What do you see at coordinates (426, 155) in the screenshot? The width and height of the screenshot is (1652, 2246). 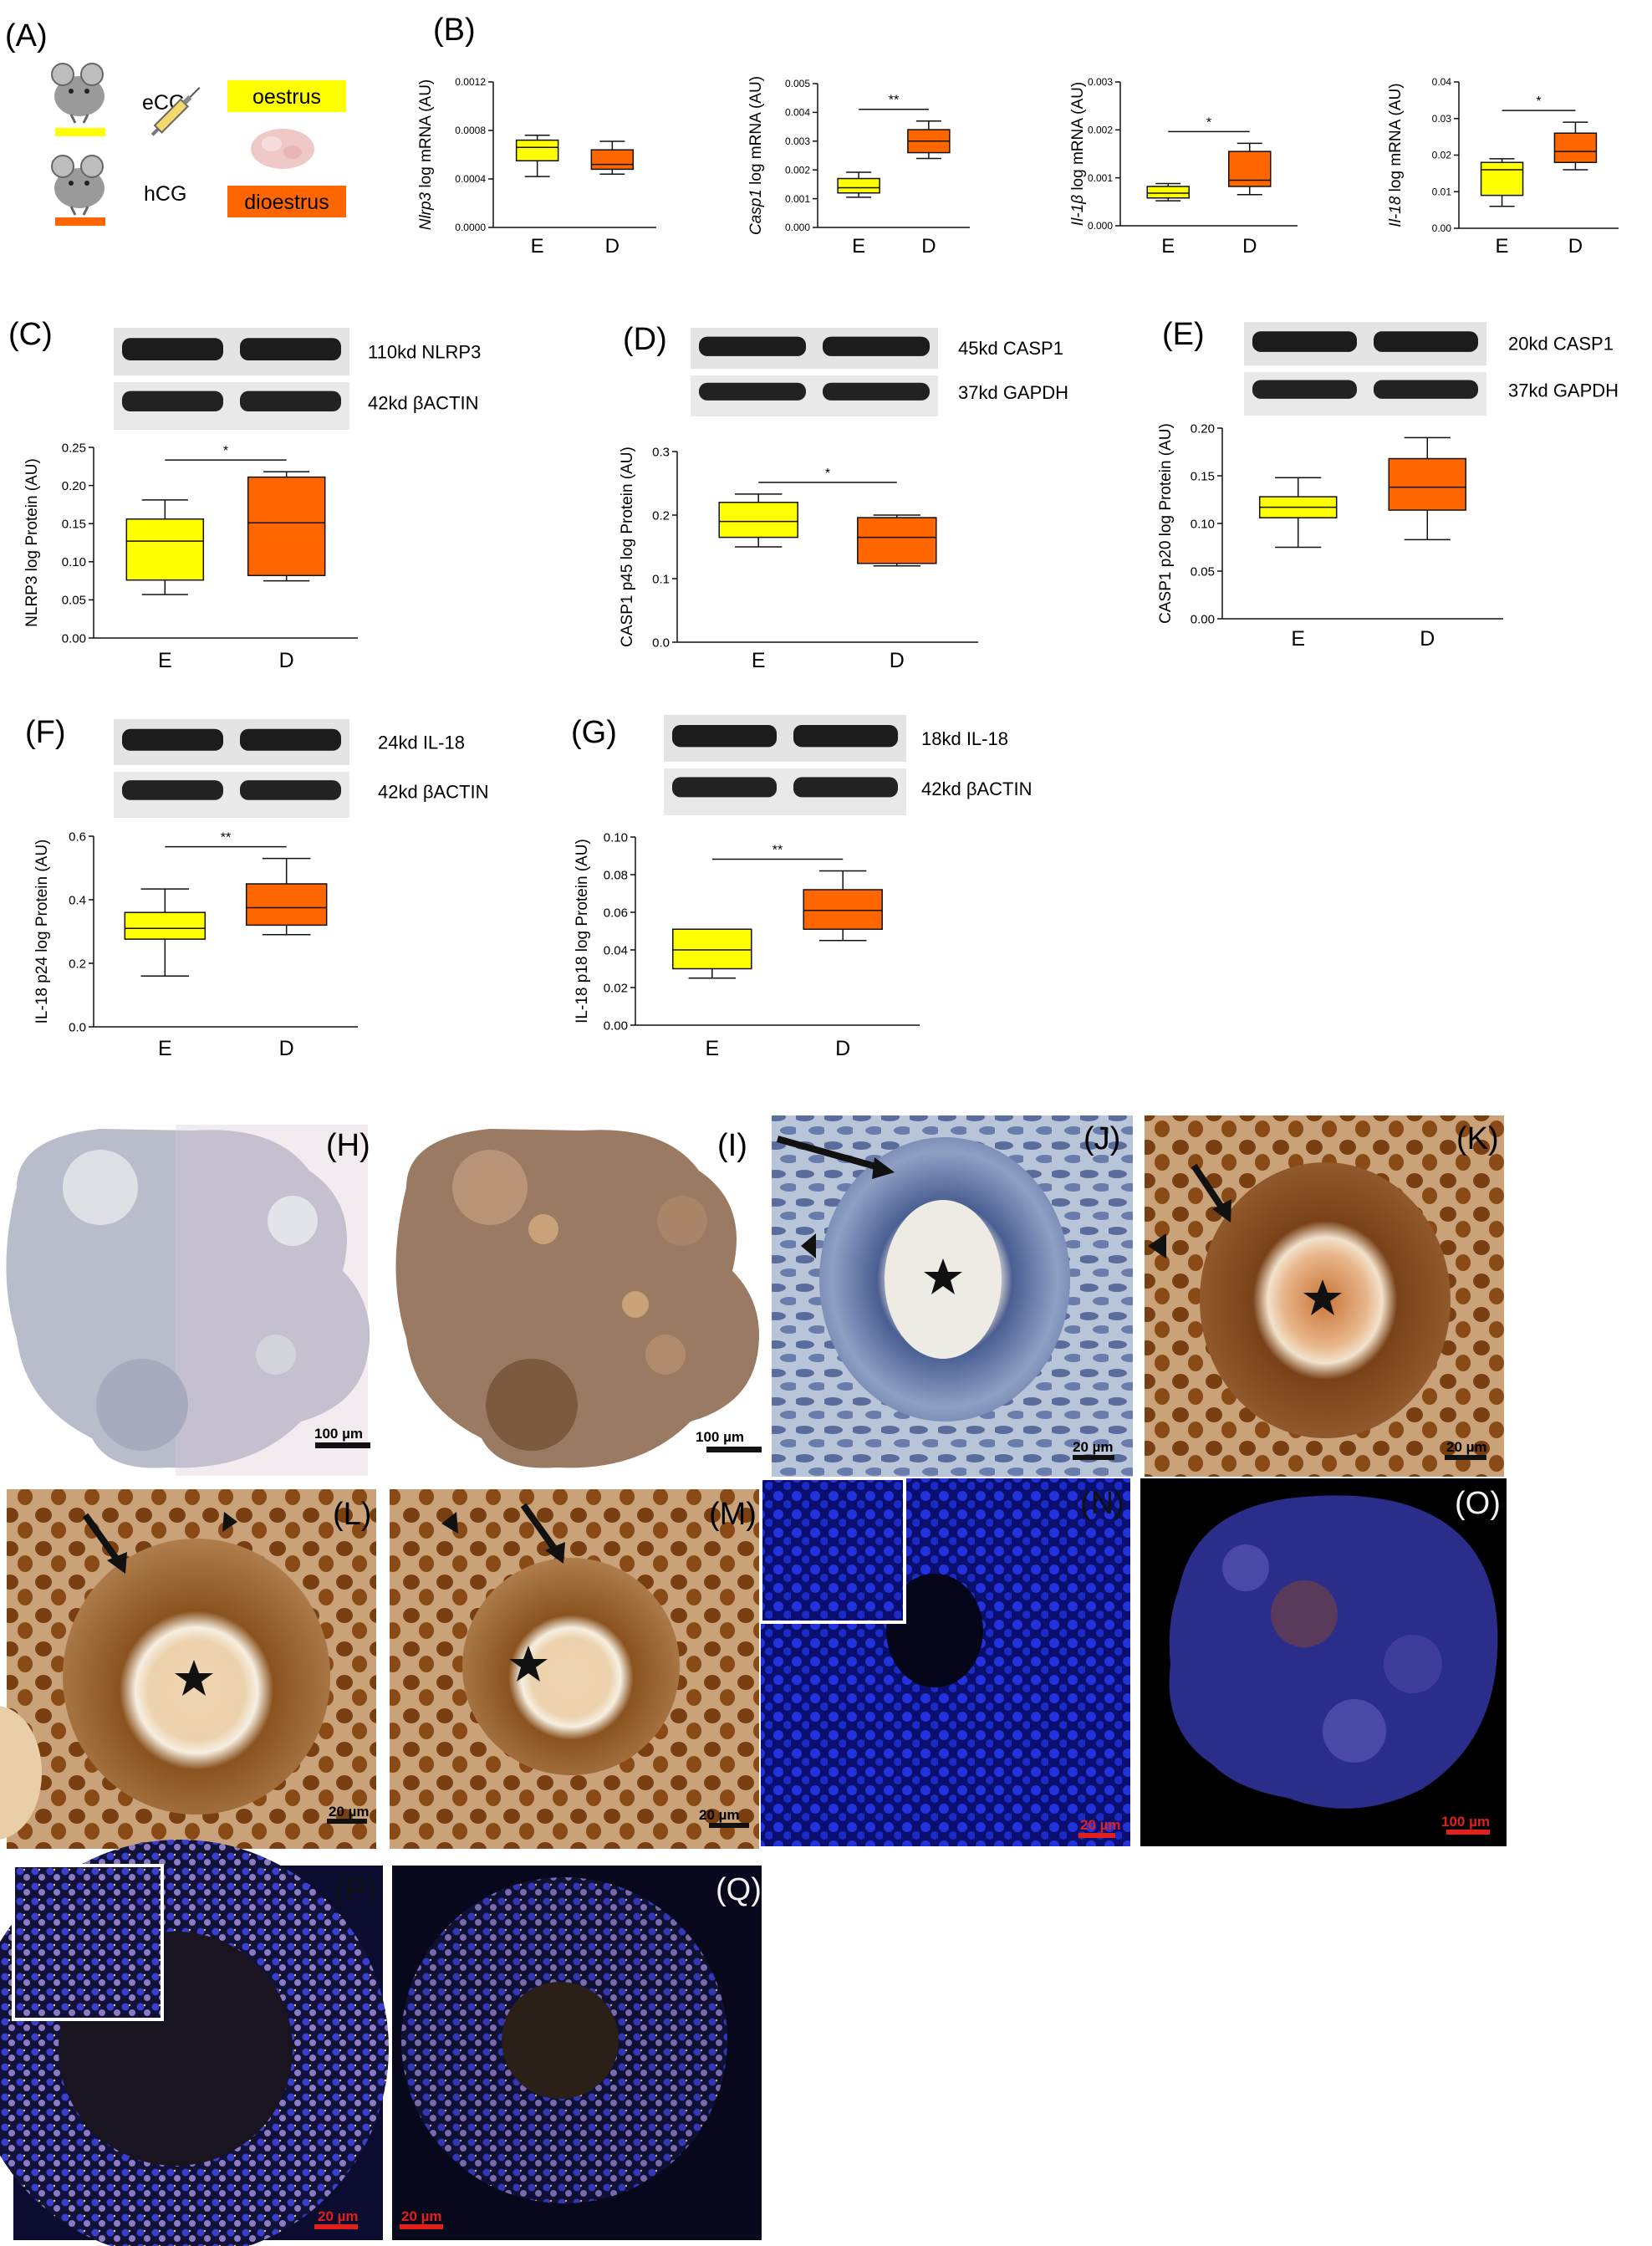 I see `y-axis-label: Nlrp3 log mRNA (AU)` at bounding box center [426, 155].